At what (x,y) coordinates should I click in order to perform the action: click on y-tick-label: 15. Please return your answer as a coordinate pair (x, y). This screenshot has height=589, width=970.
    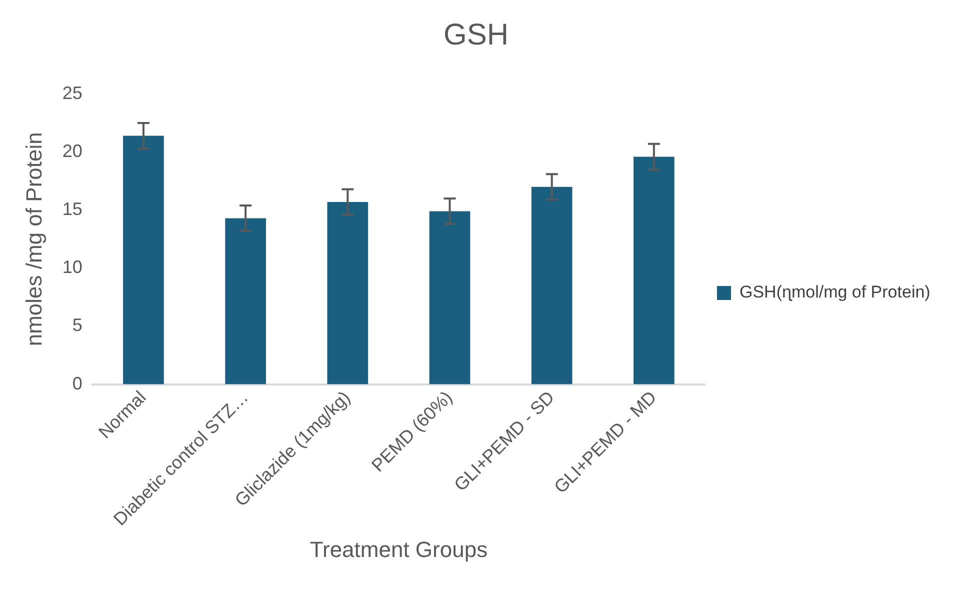
    Looking at the image, I should click on (72, 209).